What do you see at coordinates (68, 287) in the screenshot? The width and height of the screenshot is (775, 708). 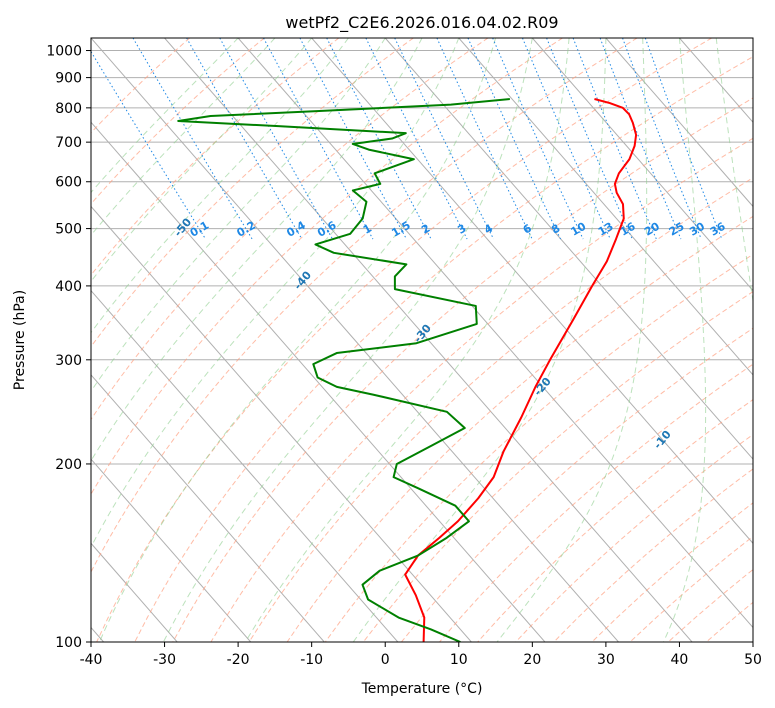 I see `y-tick-label: 400` at bounding box center [68, 287].